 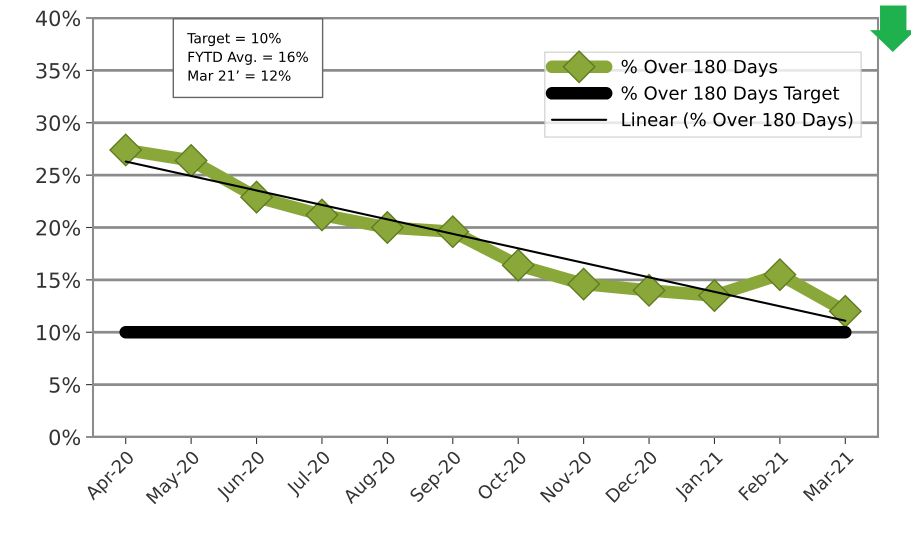 I want to click on y-tick-label: 35%, so click(x=58, y=70).